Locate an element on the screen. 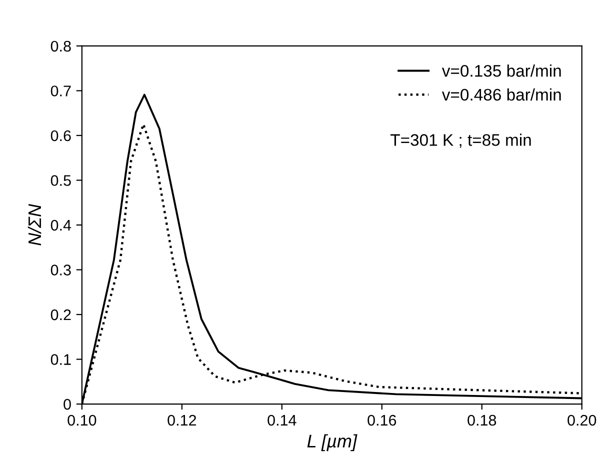  y-tick-label: 0.7 is located at coordinates (60, 91).